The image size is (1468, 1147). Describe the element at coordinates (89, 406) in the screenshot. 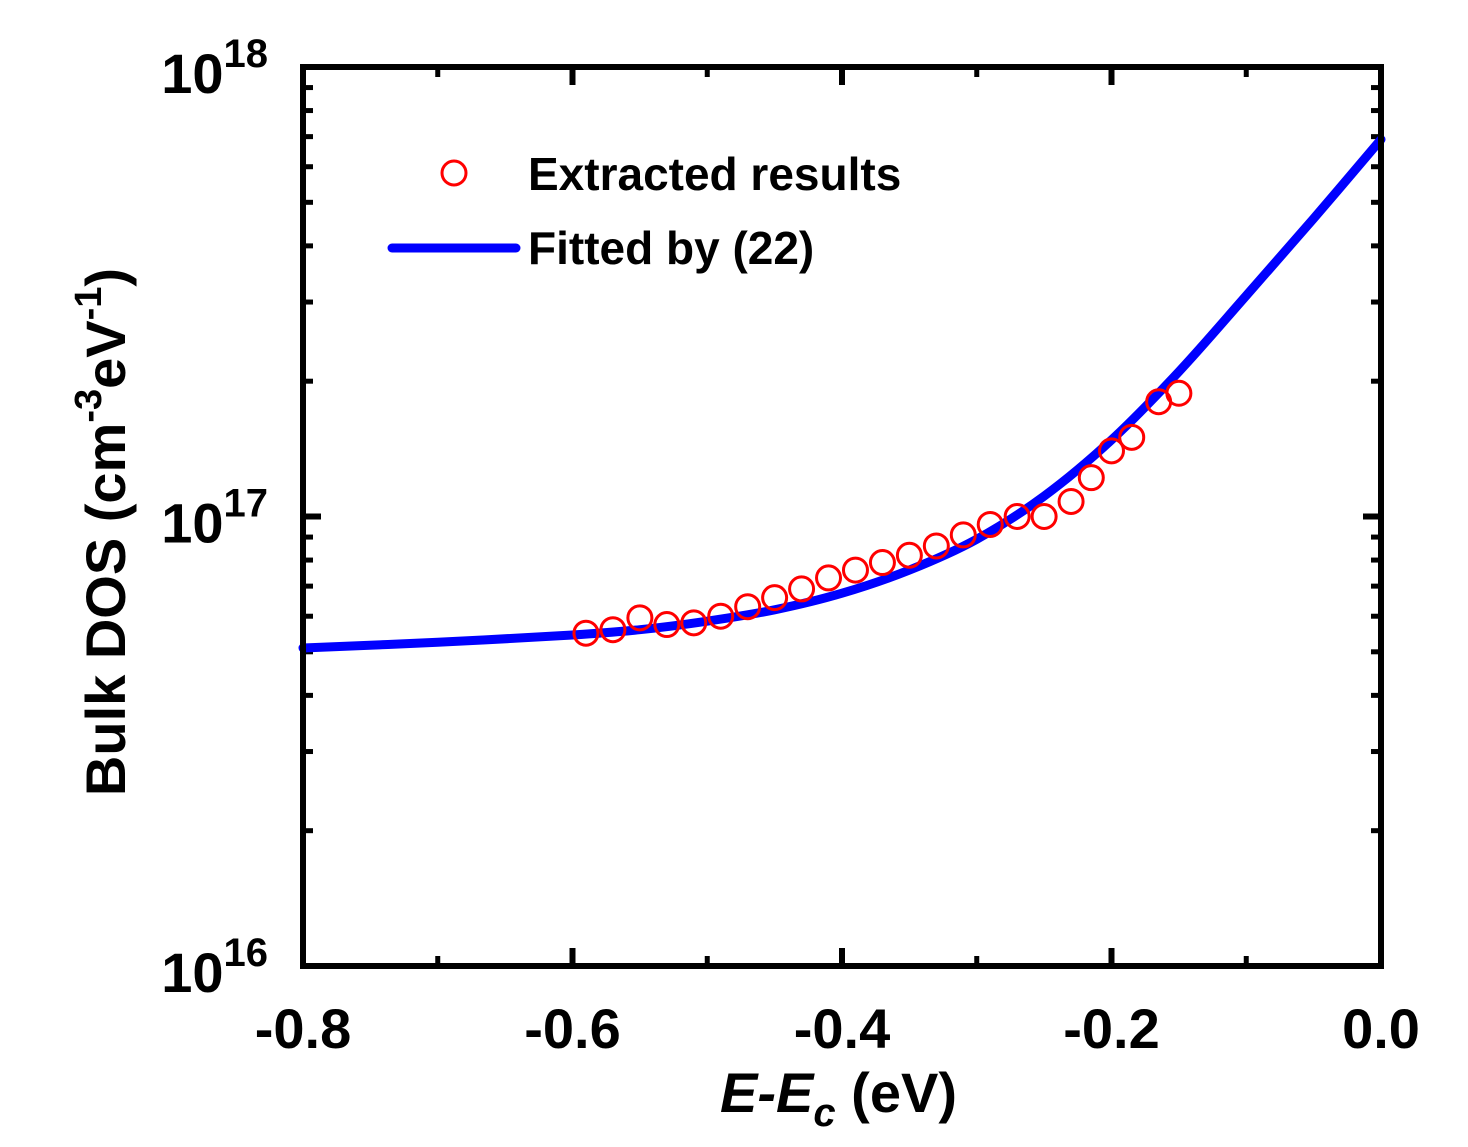

I see `y-axis-title-exp1: -3` at that location.